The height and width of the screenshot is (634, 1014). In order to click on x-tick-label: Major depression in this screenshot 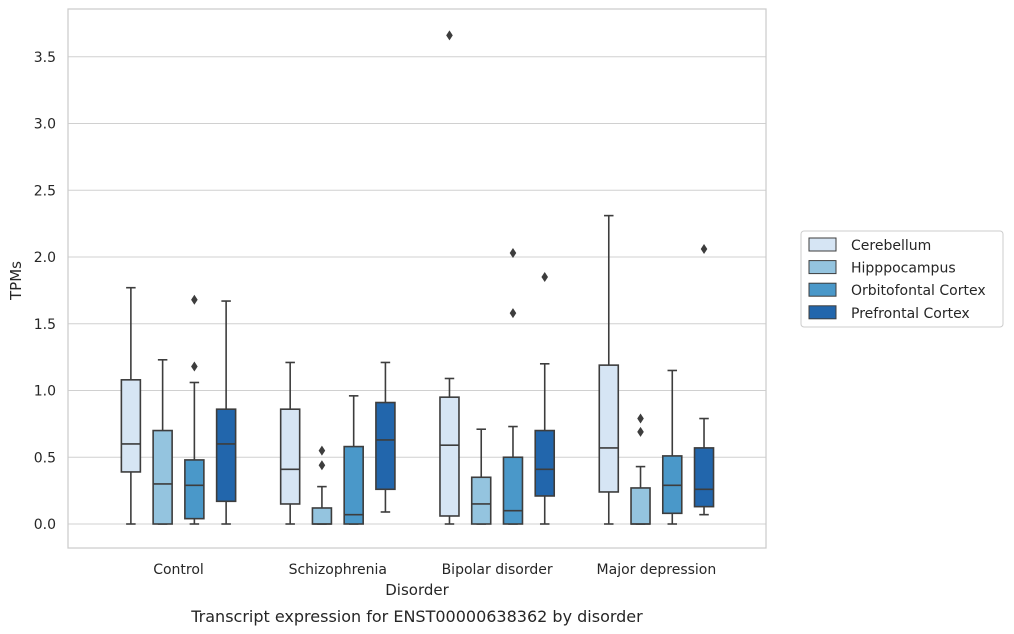, I will do `click(657, 570)`.